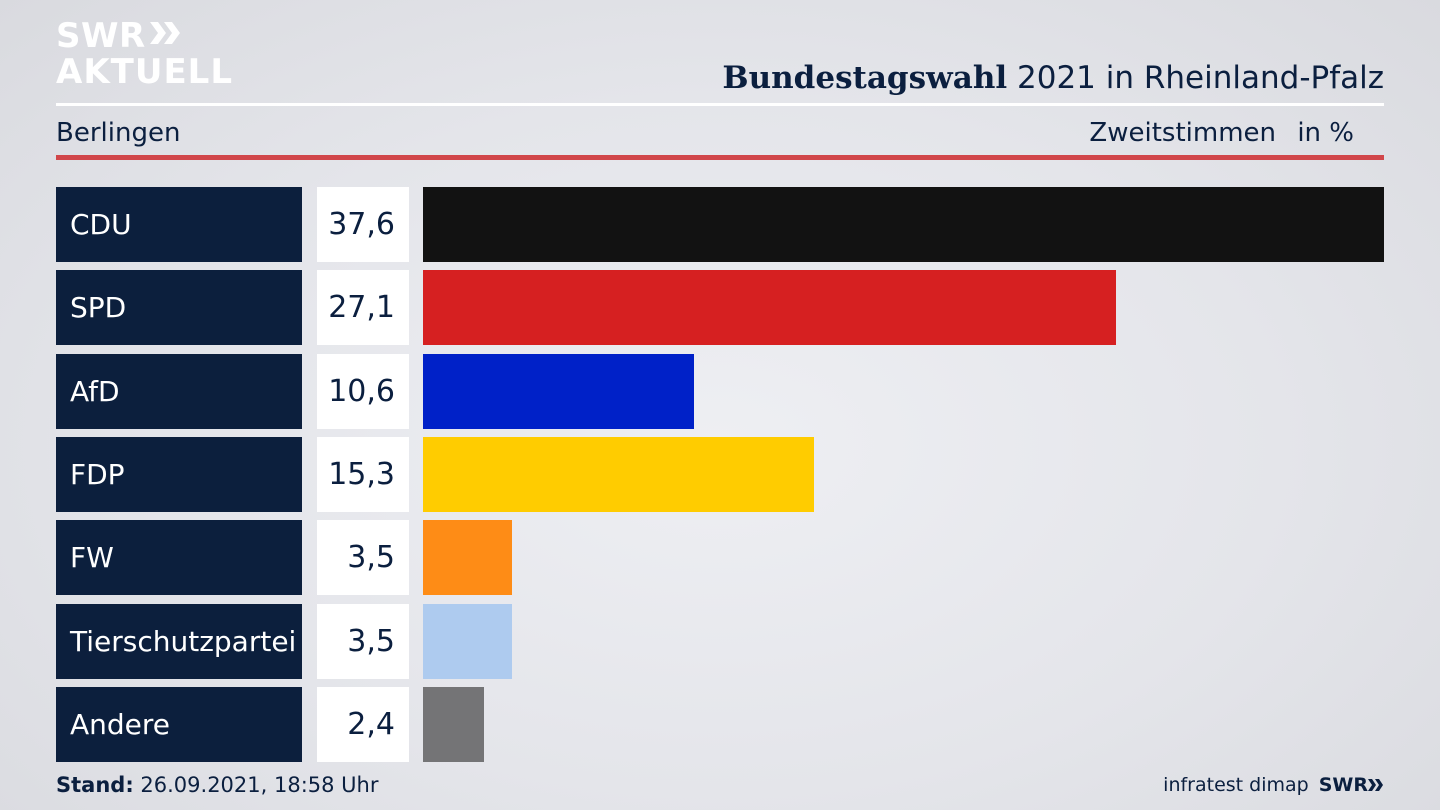  I want to click on party-label: AfD, so click(179, 391).